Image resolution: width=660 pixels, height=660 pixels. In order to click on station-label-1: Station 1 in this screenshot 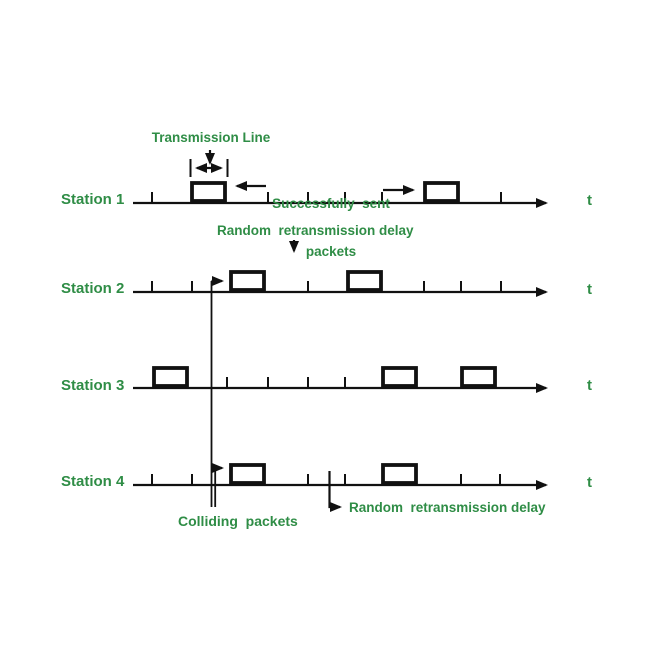, I will do `click(93, 199)`.